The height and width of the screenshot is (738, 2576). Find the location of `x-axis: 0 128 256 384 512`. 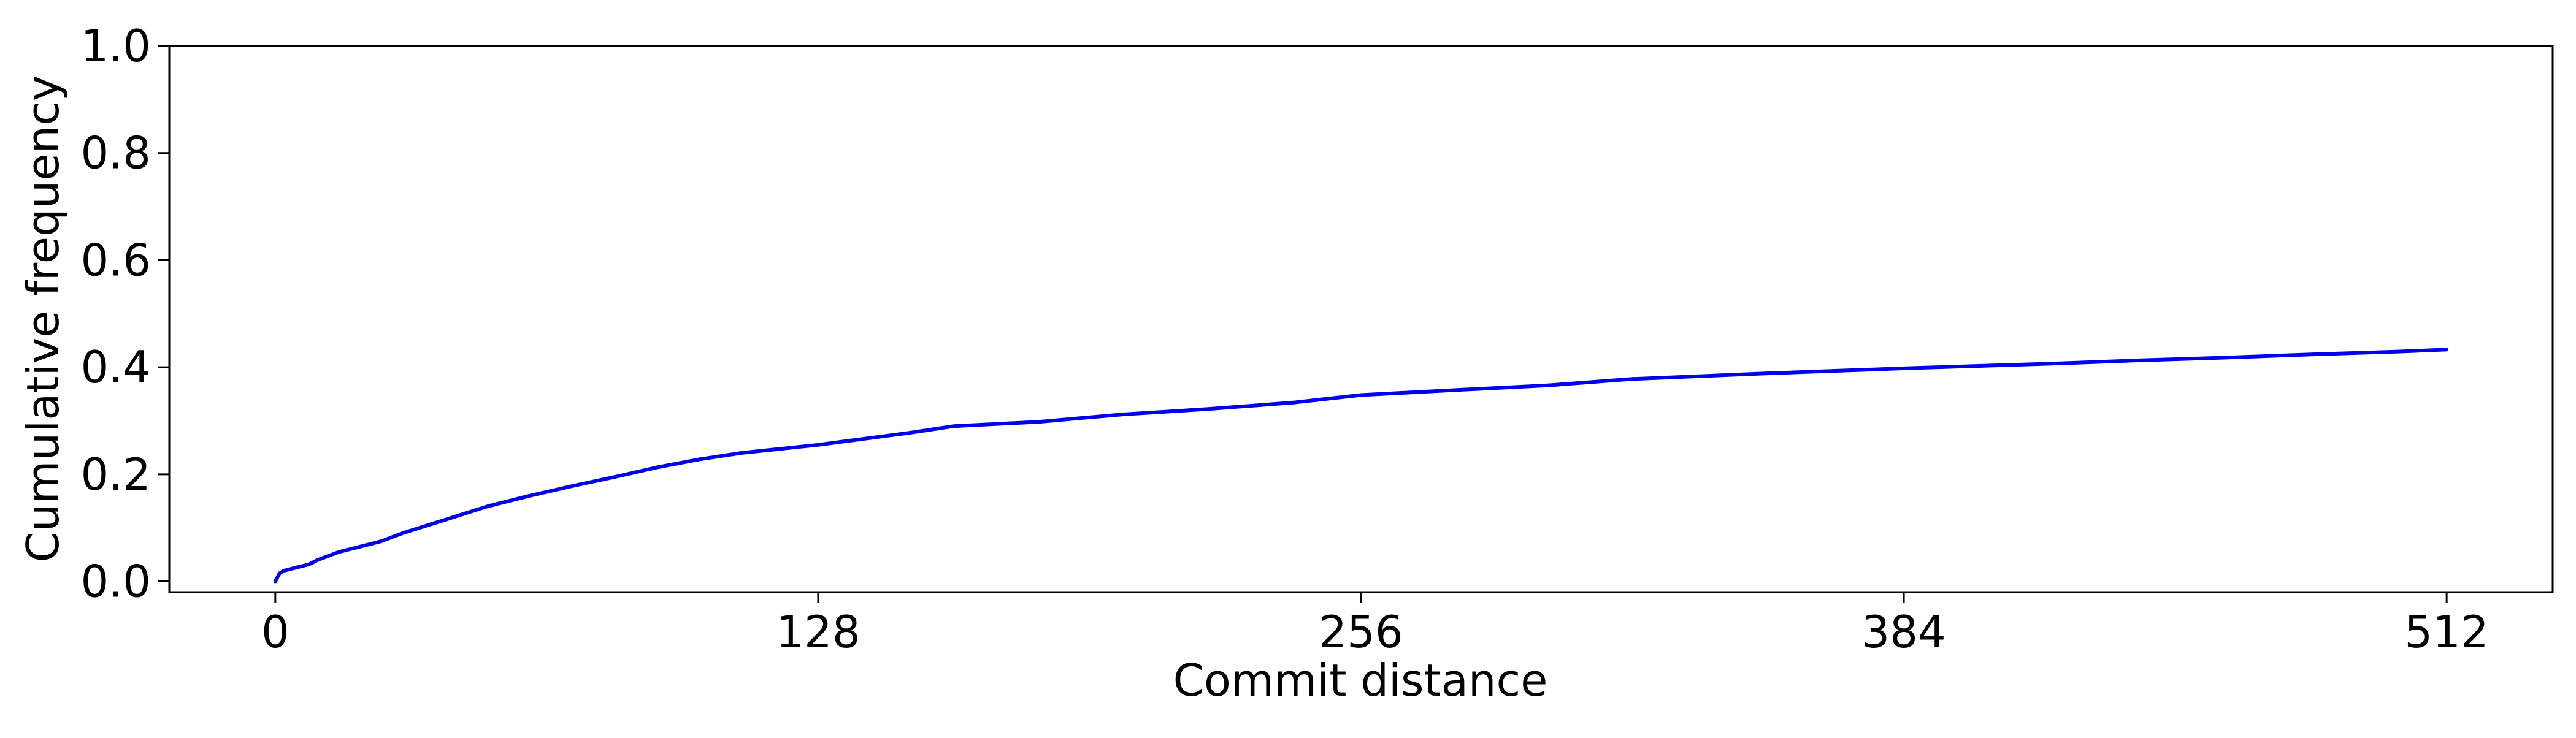

x-axis: 0 128 256 384 512 is located at coordinates (1375, 625).